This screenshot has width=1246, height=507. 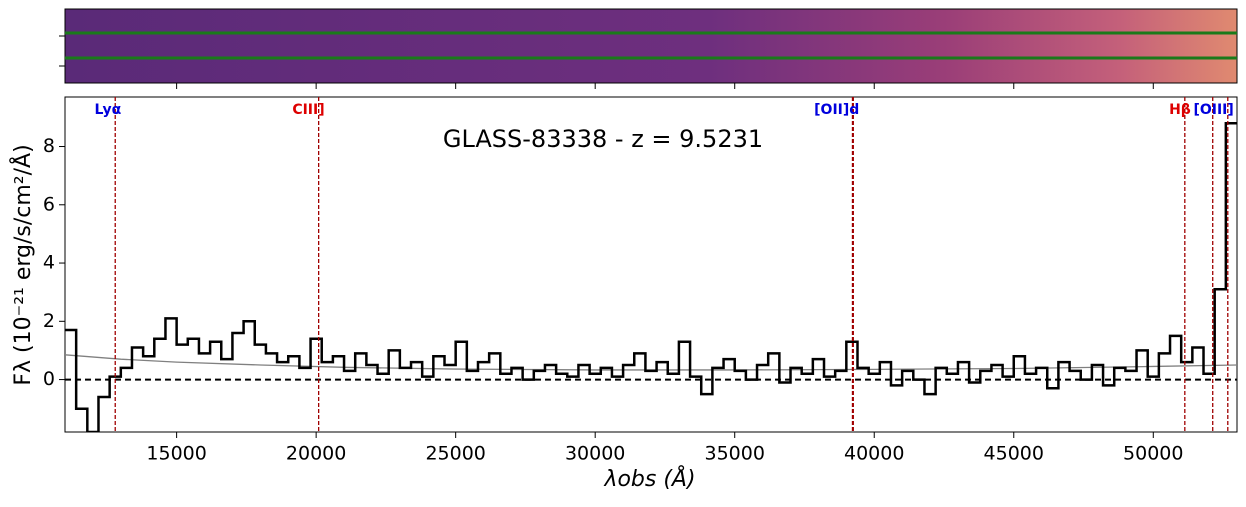 What do you see at coordinates (1153, 454) in the screenshot?
I see `x-tick-label: 50000` at bounding box center [1153, 454].